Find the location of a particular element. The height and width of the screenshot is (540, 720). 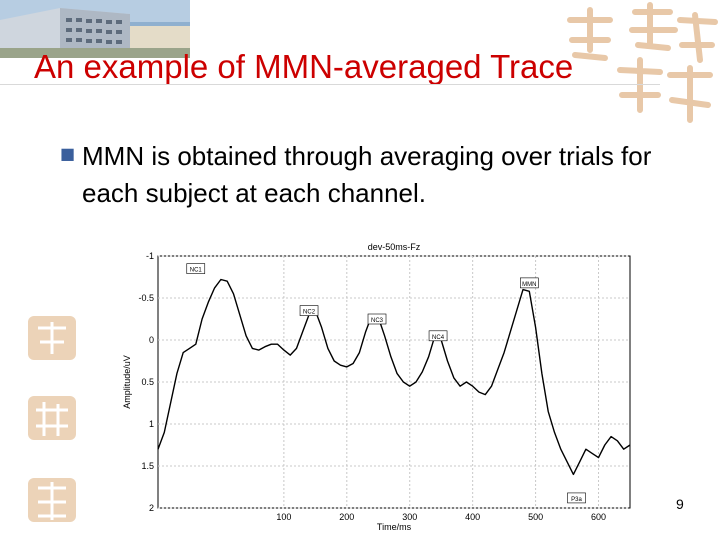

y-tick-label: 2 is located at coordinates (151, 508).